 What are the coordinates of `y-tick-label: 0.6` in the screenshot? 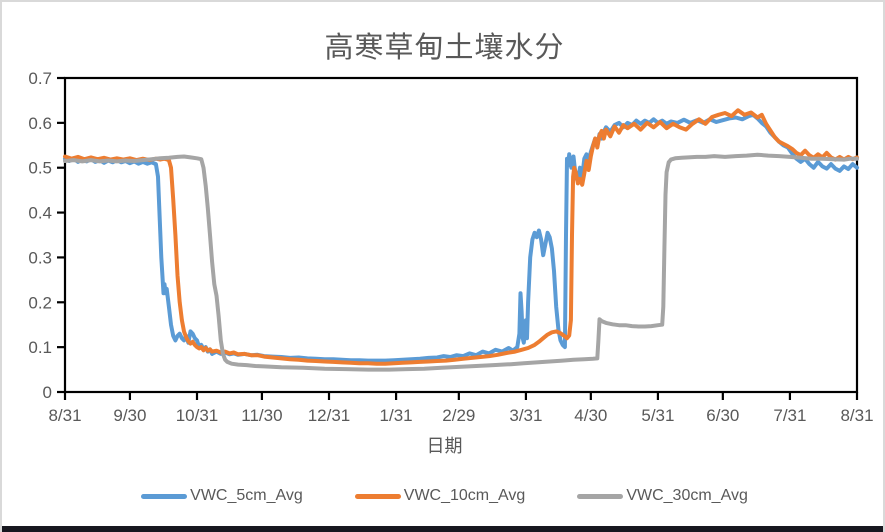 It's located at (40, 123).